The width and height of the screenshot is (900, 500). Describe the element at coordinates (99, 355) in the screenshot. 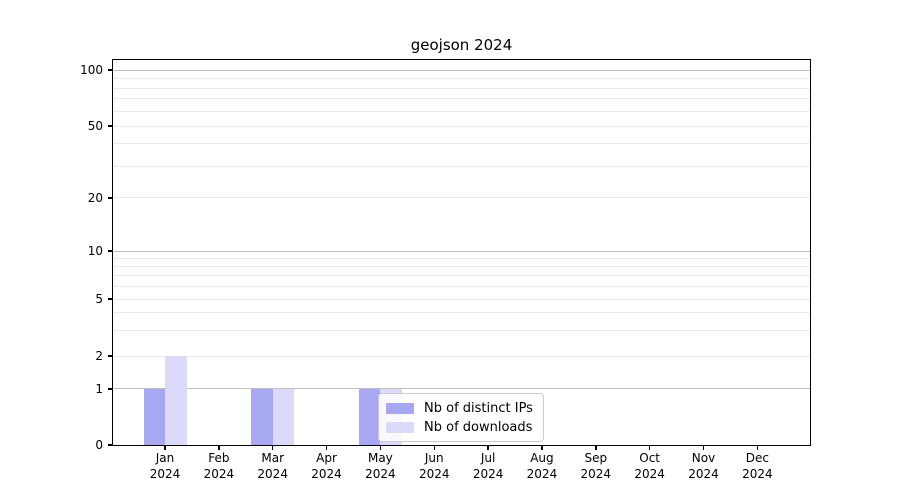

I see `y-tick-label: 2` at that location.